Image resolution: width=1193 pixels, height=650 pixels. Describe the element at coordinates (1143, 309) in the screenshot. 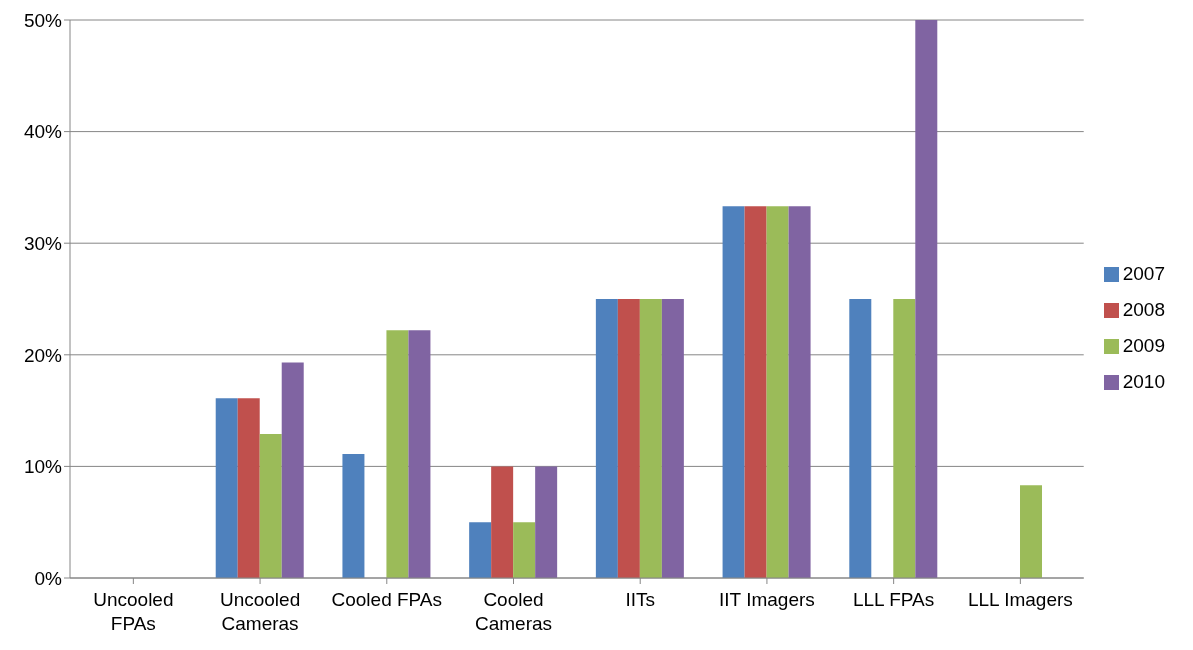

I see `legend-label: 2008` at that location.